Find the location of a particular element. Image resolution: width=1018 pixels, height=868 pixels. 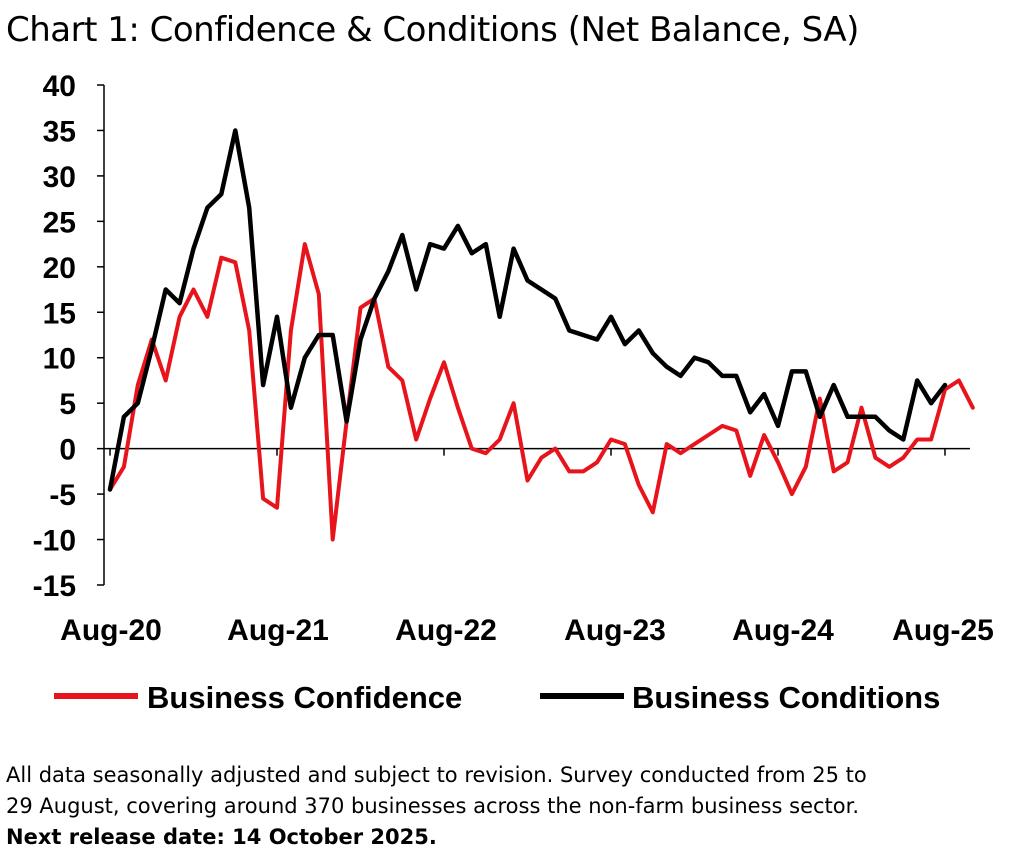

y-tick-label: 35 is located at coordinates (59, 131).